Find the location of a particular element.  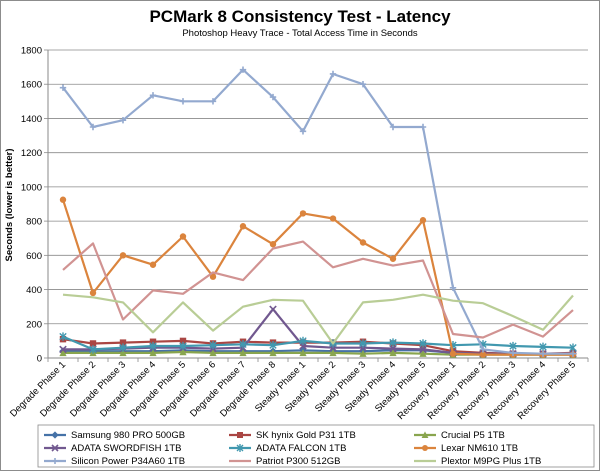

chart-title: PCMark 8 Consistency Test - Latency is located at coordinates (300, 16).